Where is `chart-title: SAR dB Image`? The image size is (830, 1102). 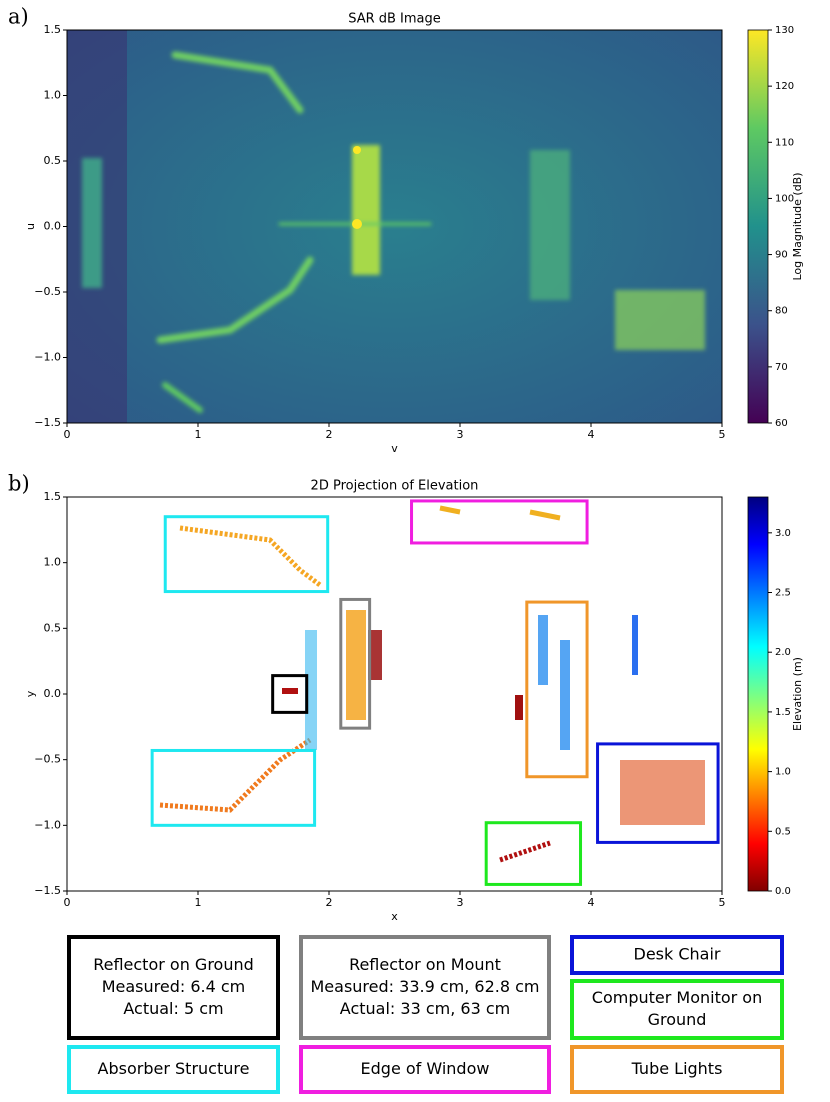 chart-title: SAR dB Image is located at coordinates (394, 19).